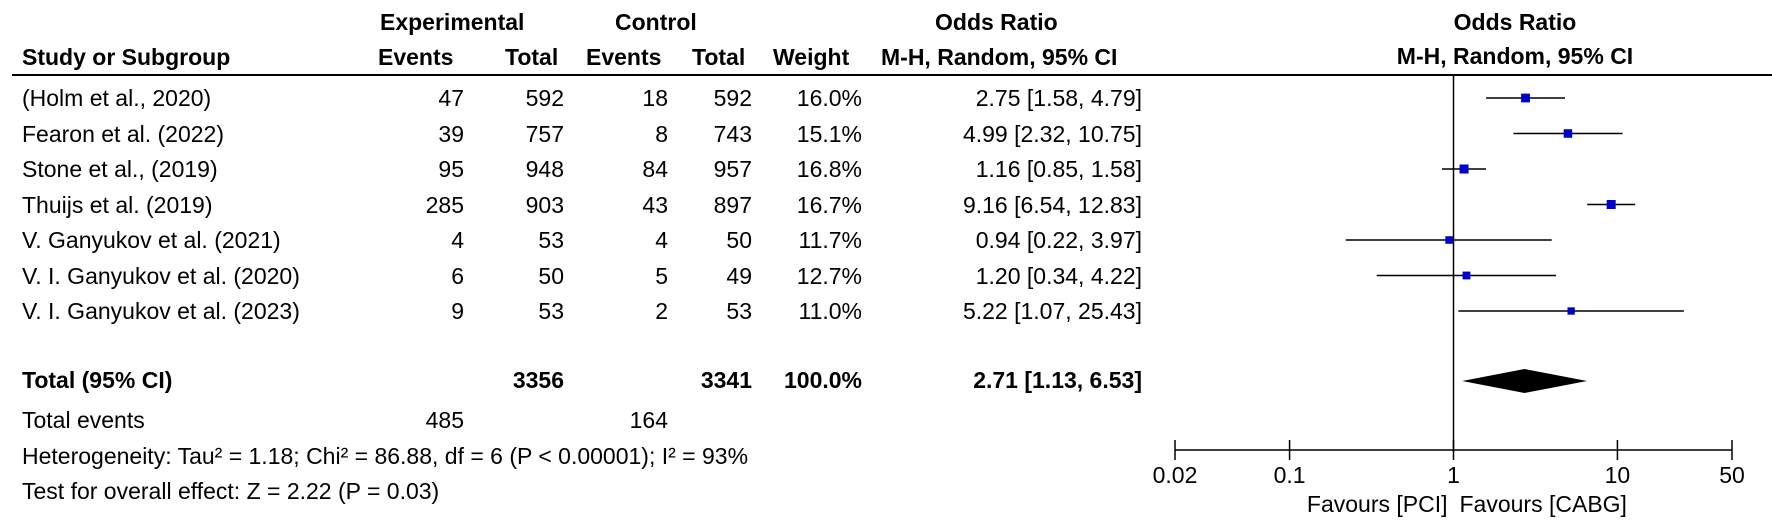 The image size is (1772, 527). I want to click on row-5-ctl-events: 4, so click(661, 240).